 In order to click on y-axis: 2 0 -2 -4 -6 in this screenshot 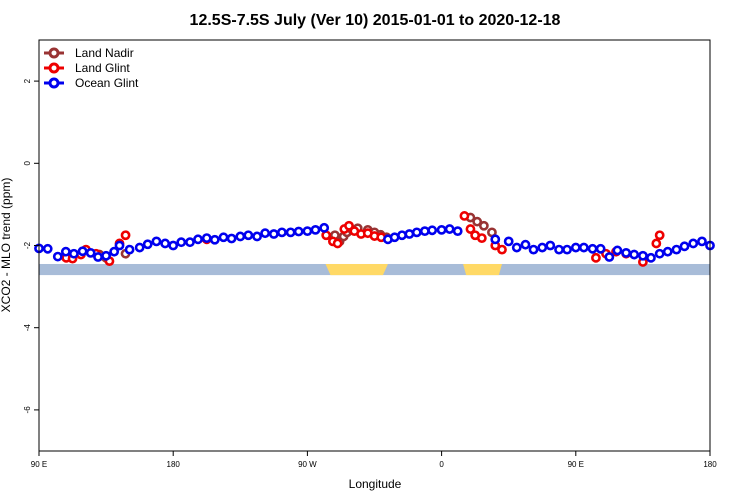, I will do `click(31, 245)`.